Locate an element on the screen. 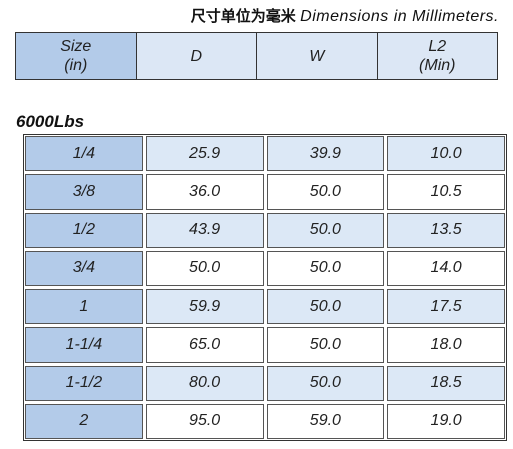 The width and height of the screenshot is (513, 449). table-cell: 19.0 is located at coordinates (446, 421).